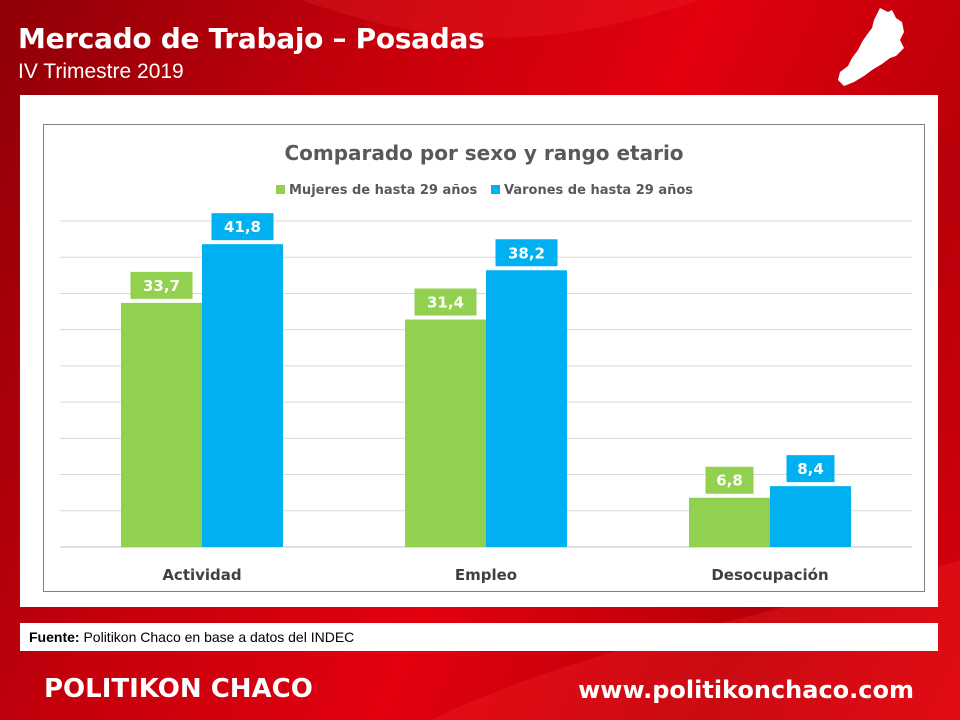 The width and height of the screenshot is (960, 720). What do you see at coordinates (486, 575) in the screenshot?
I see `category-label: Empleo` at bounding box center [486, 575].